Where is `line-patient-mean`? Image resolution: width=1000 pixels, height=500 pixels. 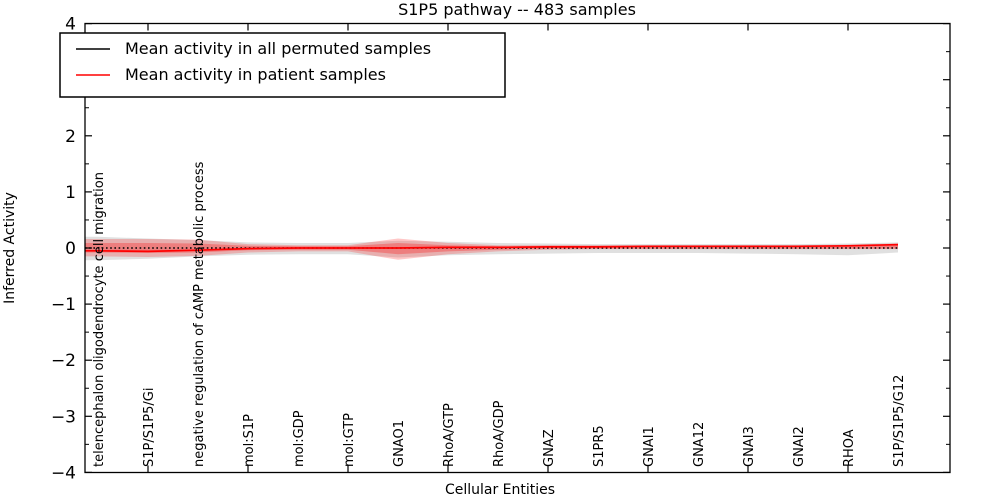 line-patient-mean is located at coordinates (492, 248).